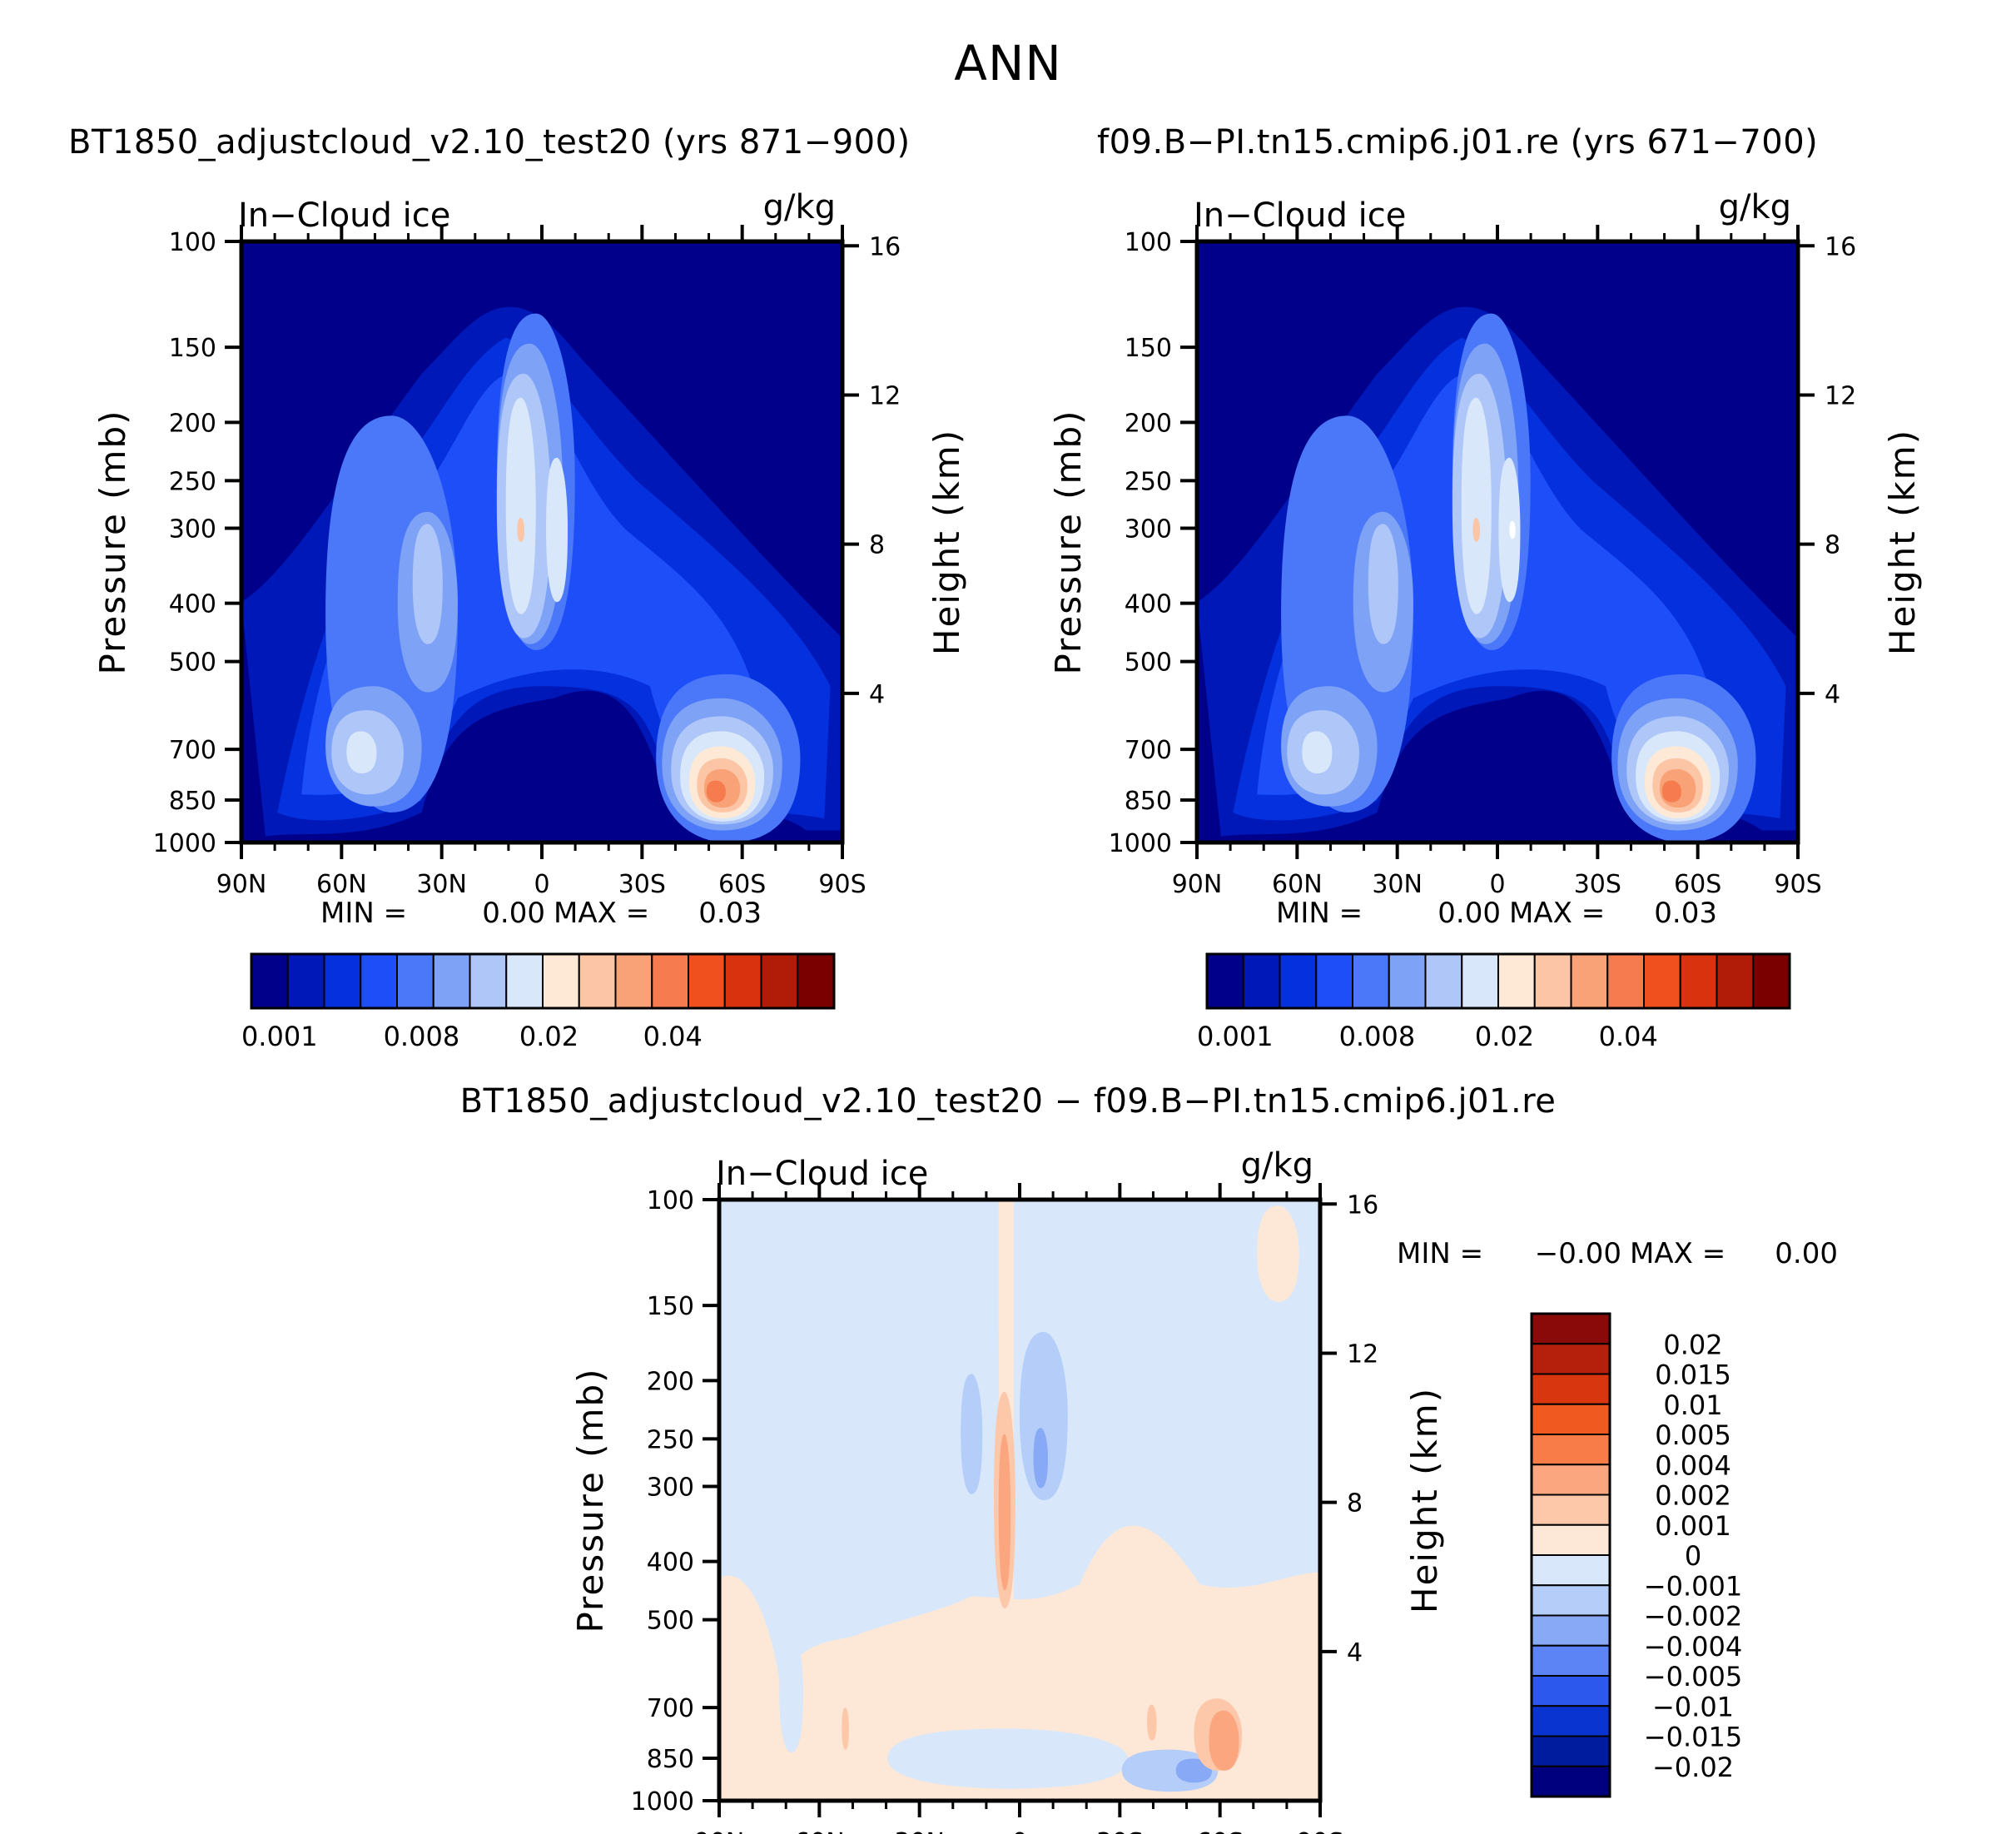 The image size is (2016, 1834). What do you see at coordinates (1197, 885) in the screenshot?
I see `case2-xtick-label: 90N` at bounding box center [1197, 885].